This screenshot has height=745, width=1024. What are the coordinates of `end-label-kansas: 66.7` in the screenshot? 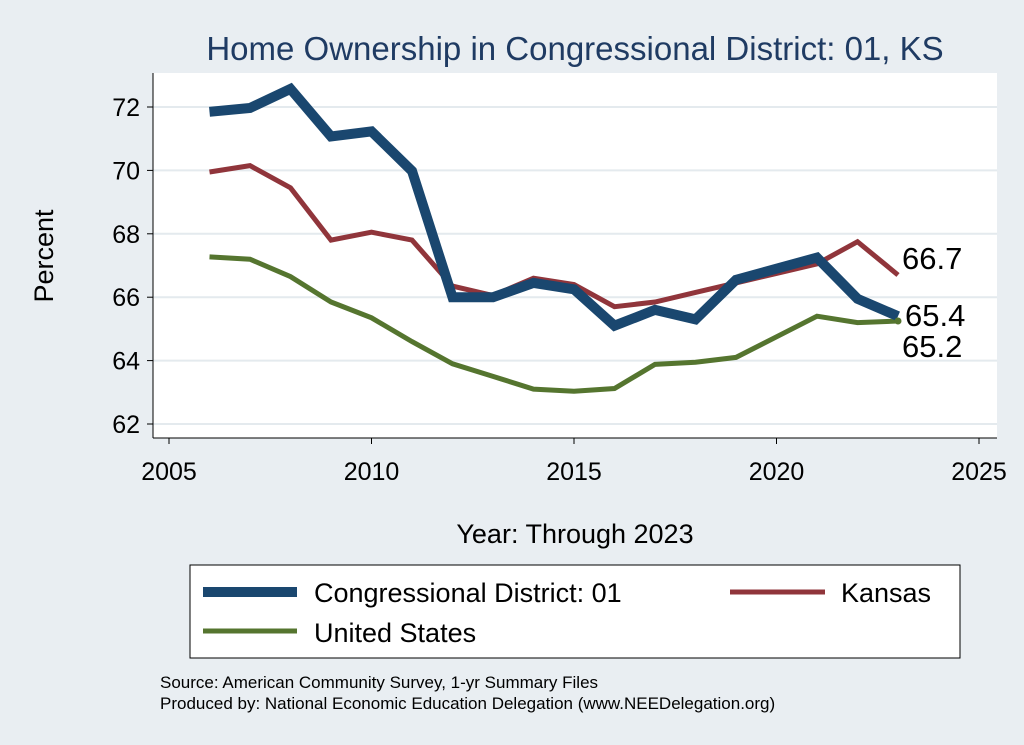 It's located at (932, 258).